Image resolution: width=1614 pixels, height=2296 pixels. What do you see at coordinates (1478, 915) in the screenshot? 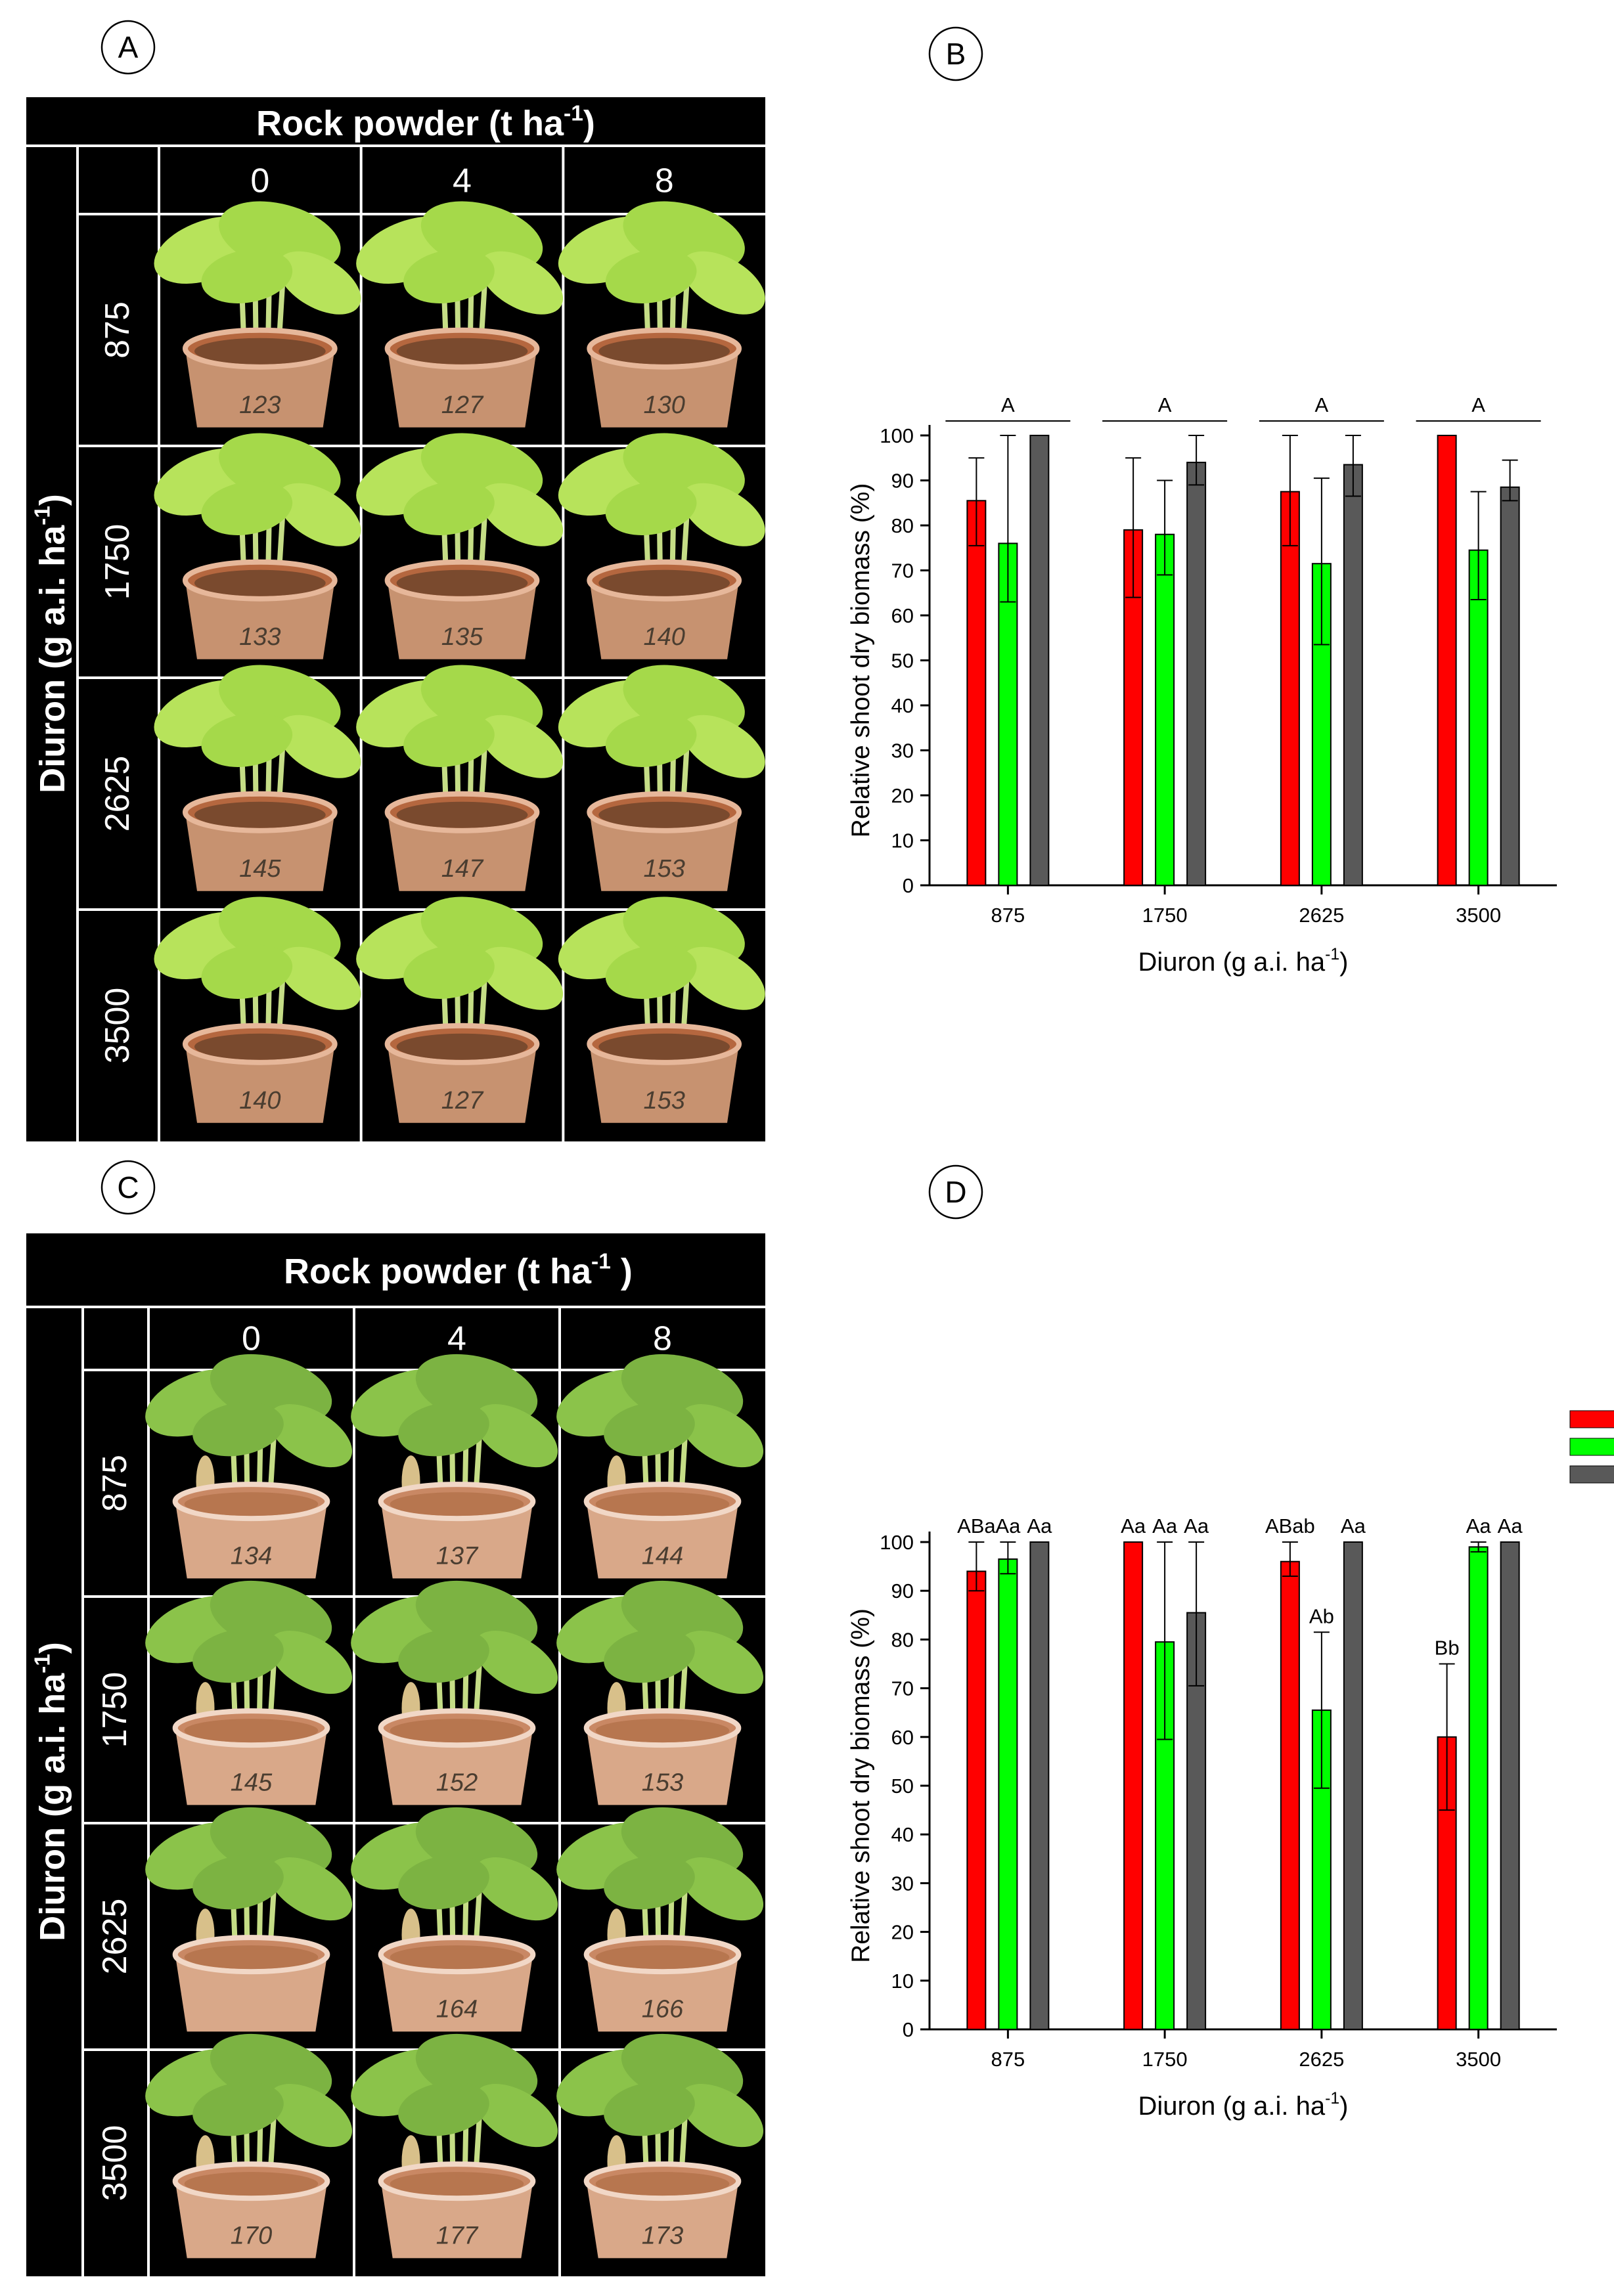
I see `x-tick-label-3500: 3500` at bounding box center [1478, 915].